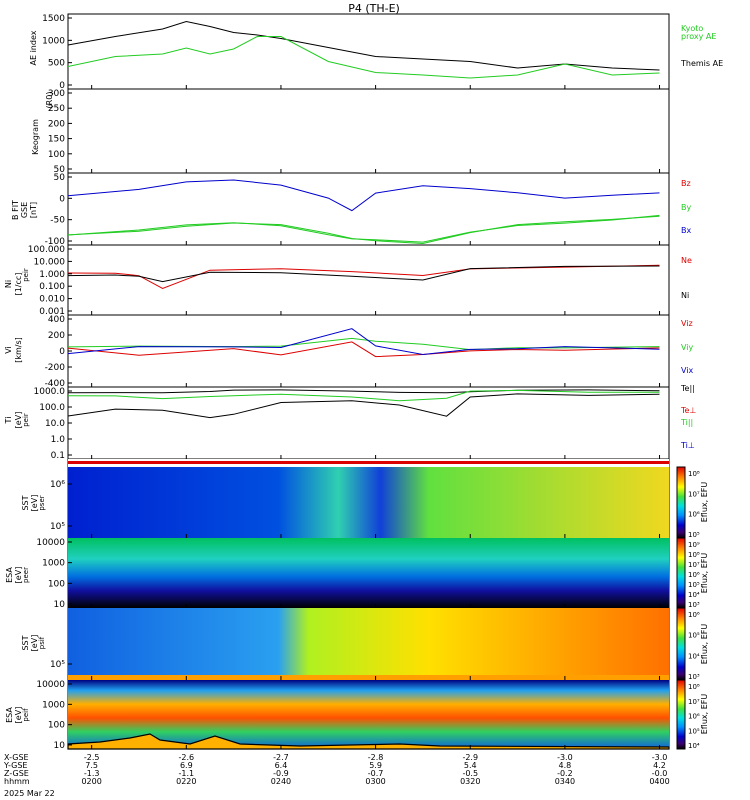 The width and height of the screenshot is (750, 800). Describe the element at coordinates (33, 210) in the screenshot. I see `bfield-unit: [nT]` at that location.